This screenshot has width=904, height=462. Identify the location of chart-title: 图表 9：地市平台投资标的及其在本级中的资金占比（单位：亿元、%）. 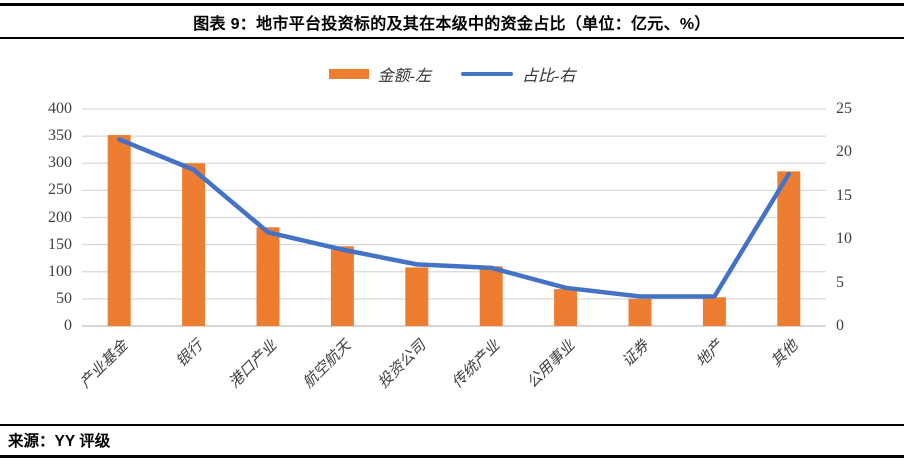
(452, 24).